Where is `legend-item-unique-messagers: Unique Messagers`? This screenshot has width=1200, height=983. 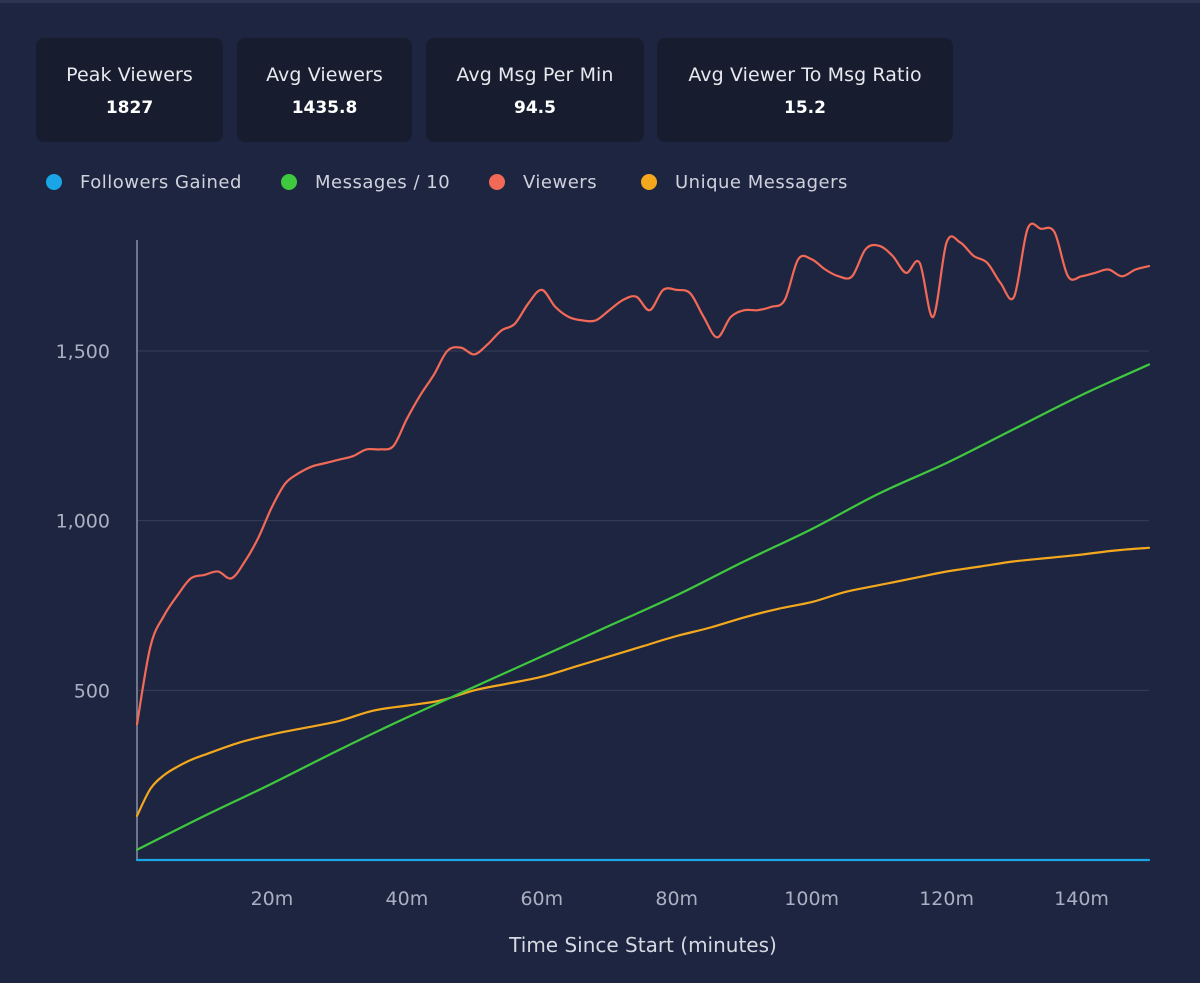
legend-item-unique-messagers: Unique Messagers is located at coordinates (744, 182).